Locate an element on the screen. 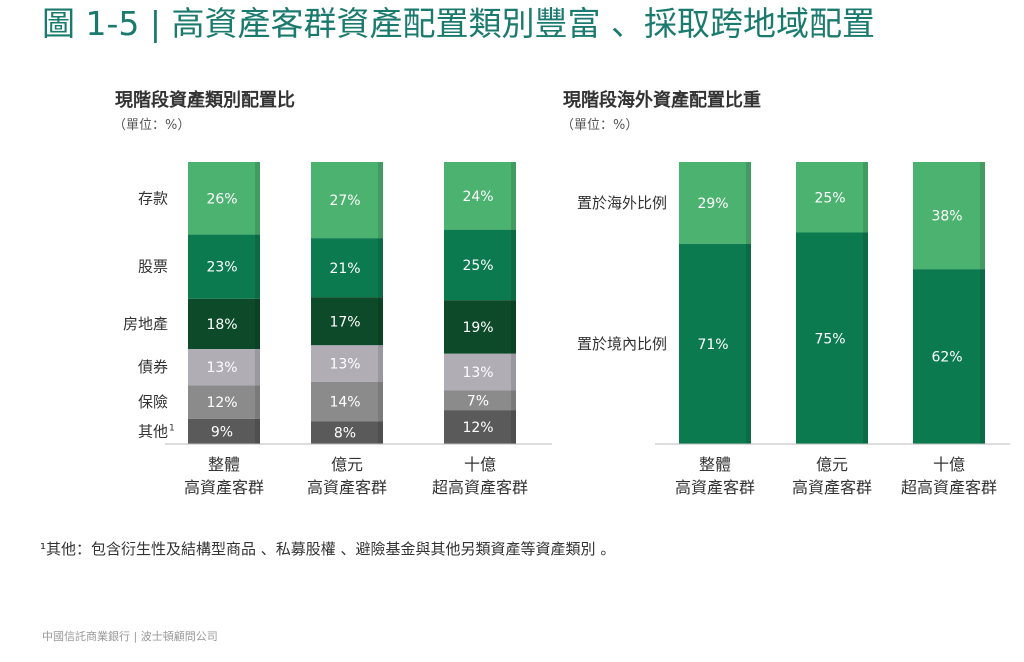 Image resolution: width=1024 pixels, height=662 pixels. series-label: 保險 is located at coordinates (153, 402).